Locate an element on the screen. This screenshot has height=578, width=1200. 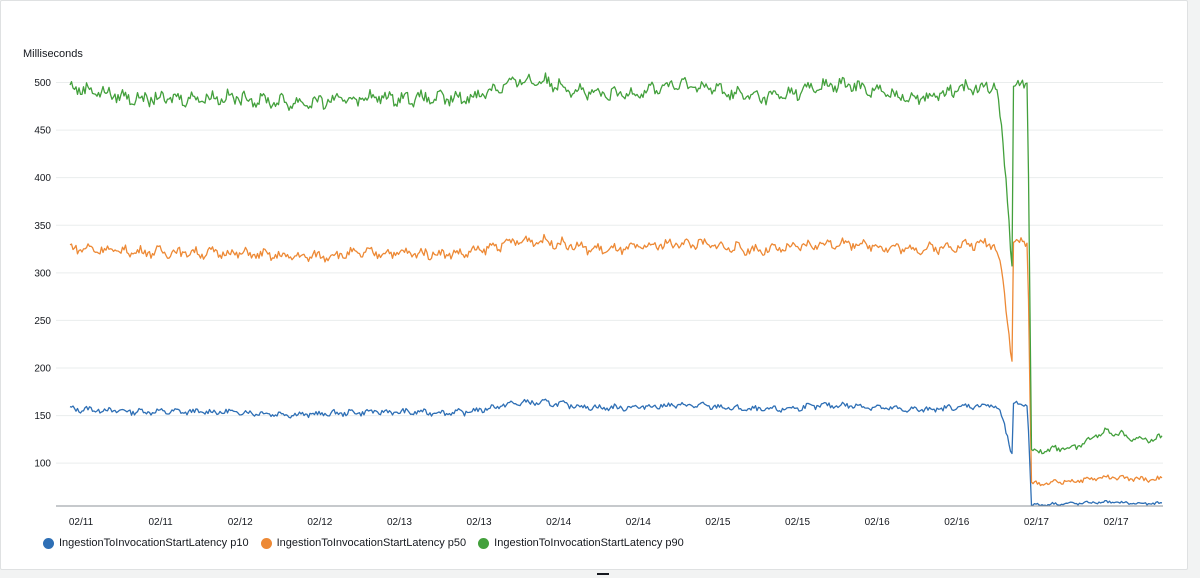
legend-swatch-p90 is located at coordinates (484, 543).